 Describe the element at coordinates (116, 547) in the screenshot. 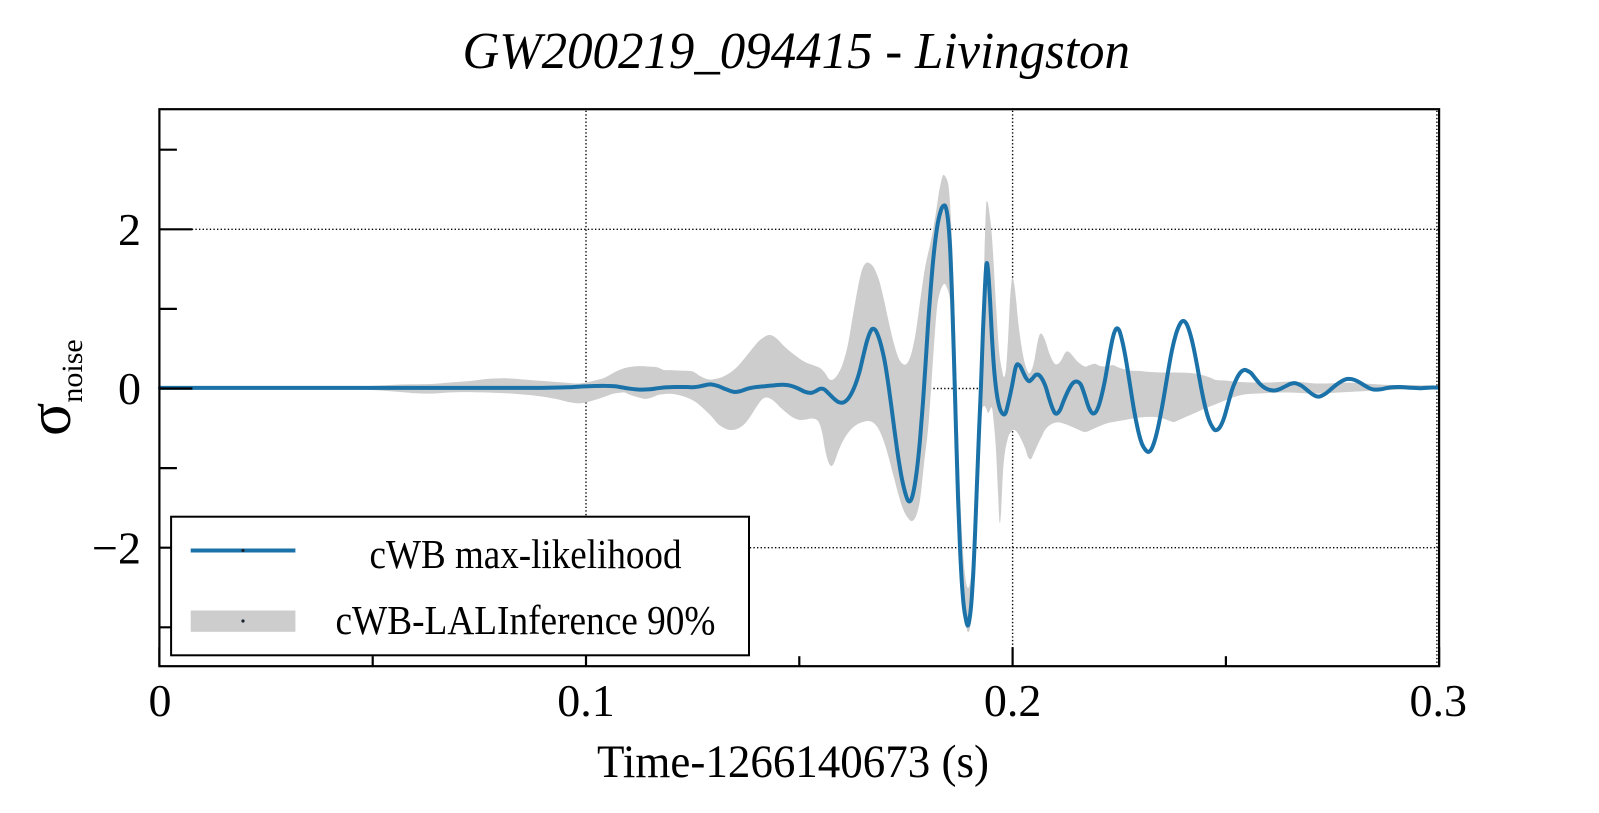

I see `svg-text: −2` at that location.